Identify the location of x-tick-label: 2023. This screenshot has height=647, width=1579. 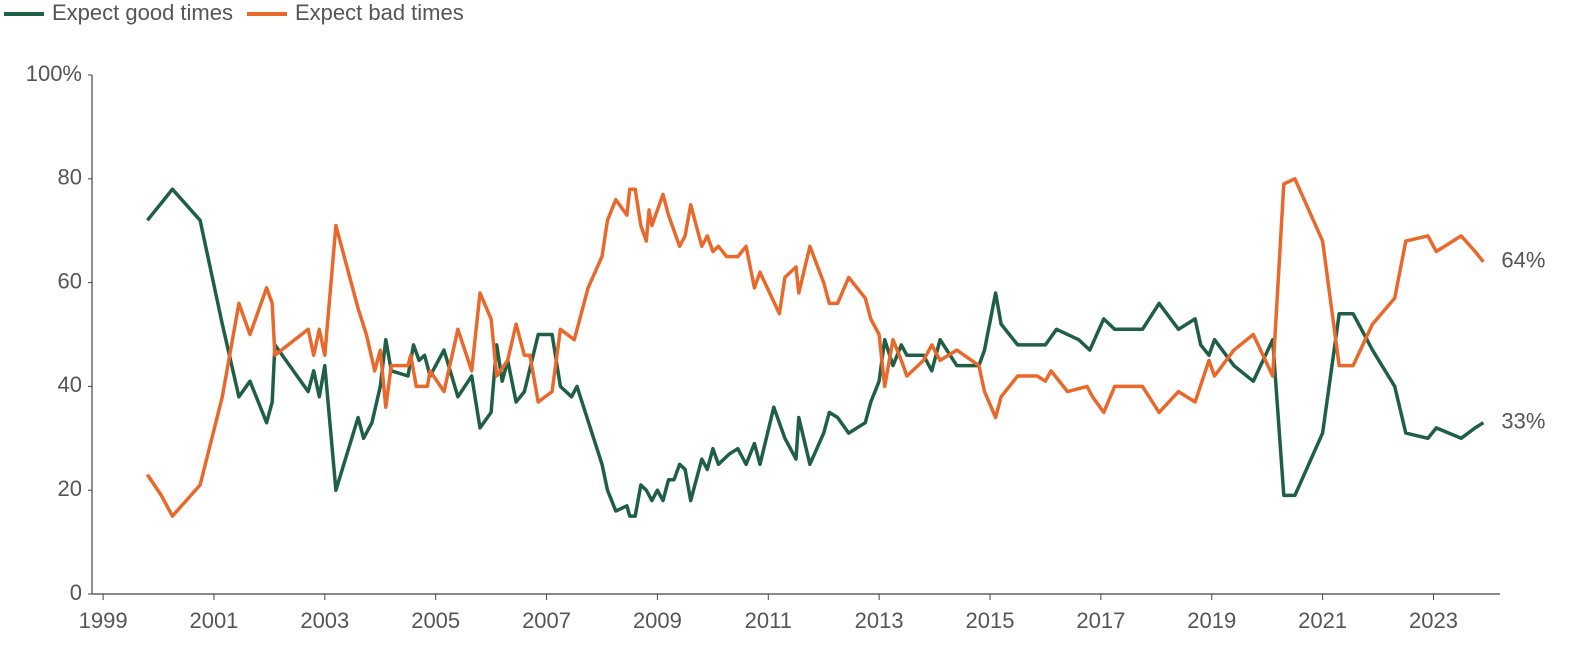
(1433, 620).